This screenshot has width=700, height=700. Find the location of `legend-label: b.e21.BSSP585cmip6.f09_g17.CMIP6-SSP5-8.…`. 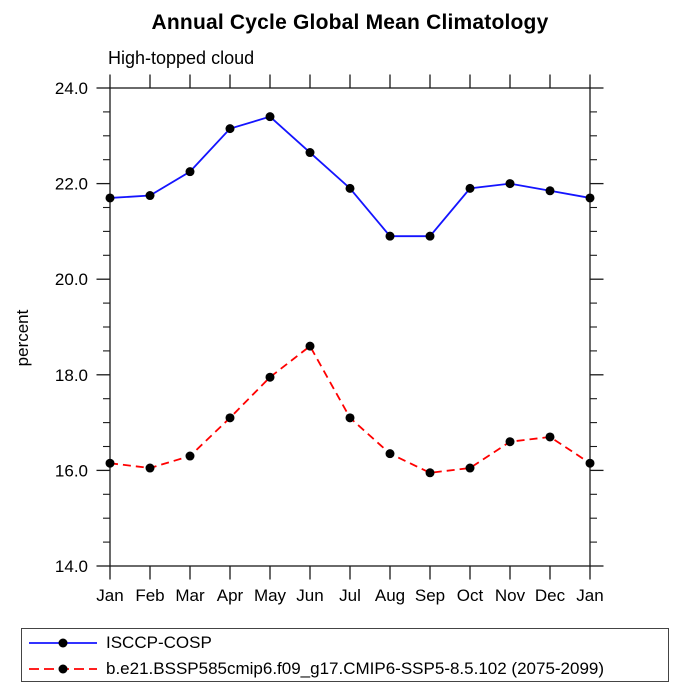

legend-label: b.e21.BSSP585cmip6.f09_g17.CMIP6-SSP5-8.… is located at coordinates (355, 668).